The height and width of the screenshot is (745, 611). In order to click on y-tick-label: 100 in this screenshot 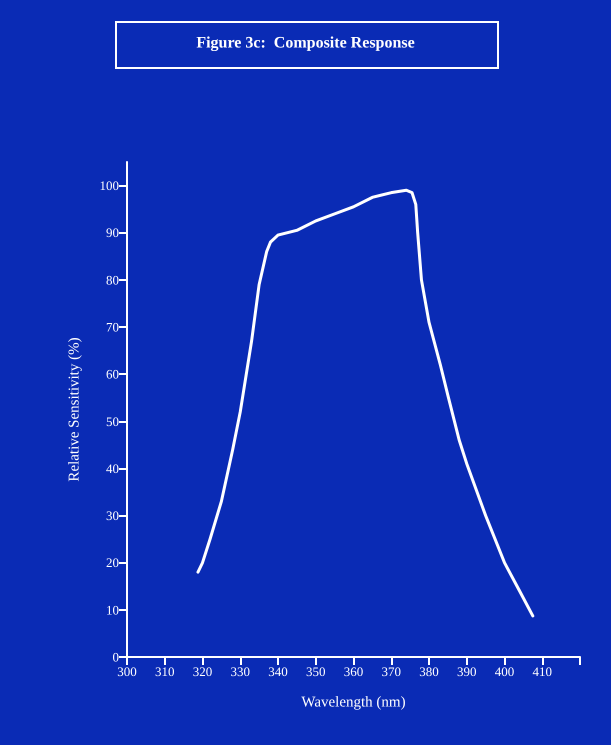, I will do `click(109, 186)`.